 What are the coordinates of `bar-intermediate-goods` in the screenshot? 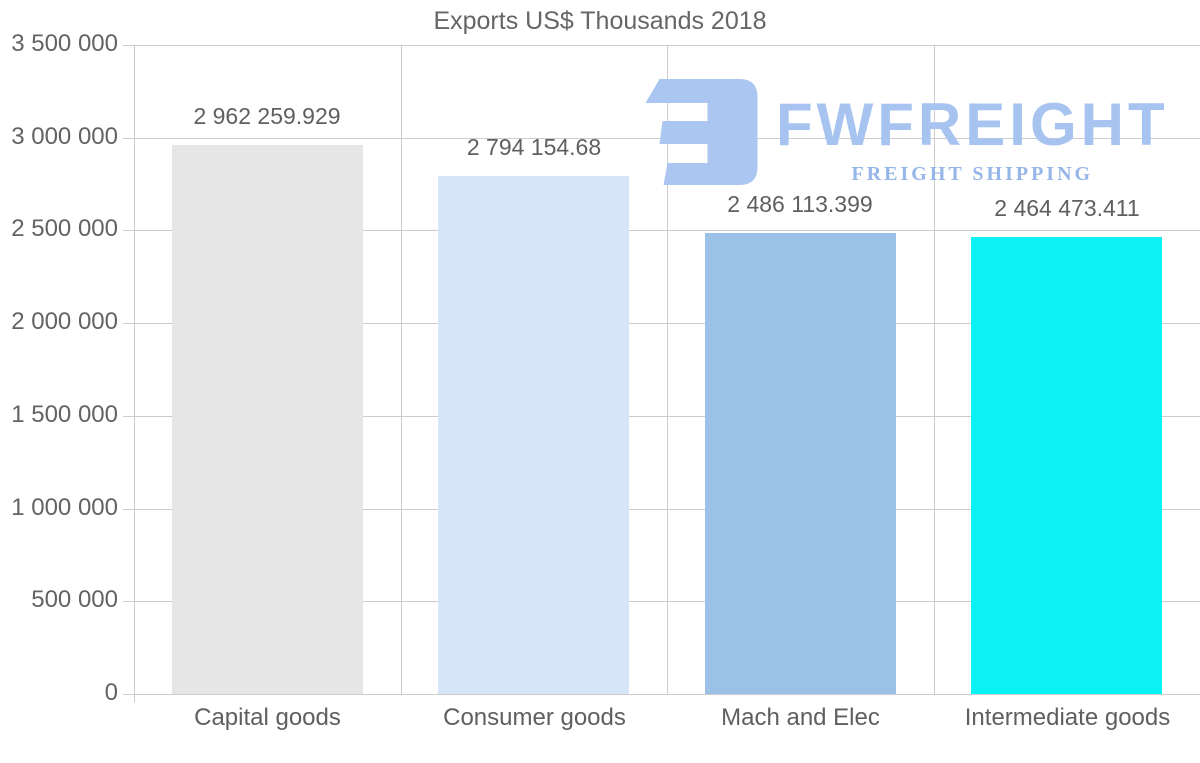 It's located at (1066, 465).